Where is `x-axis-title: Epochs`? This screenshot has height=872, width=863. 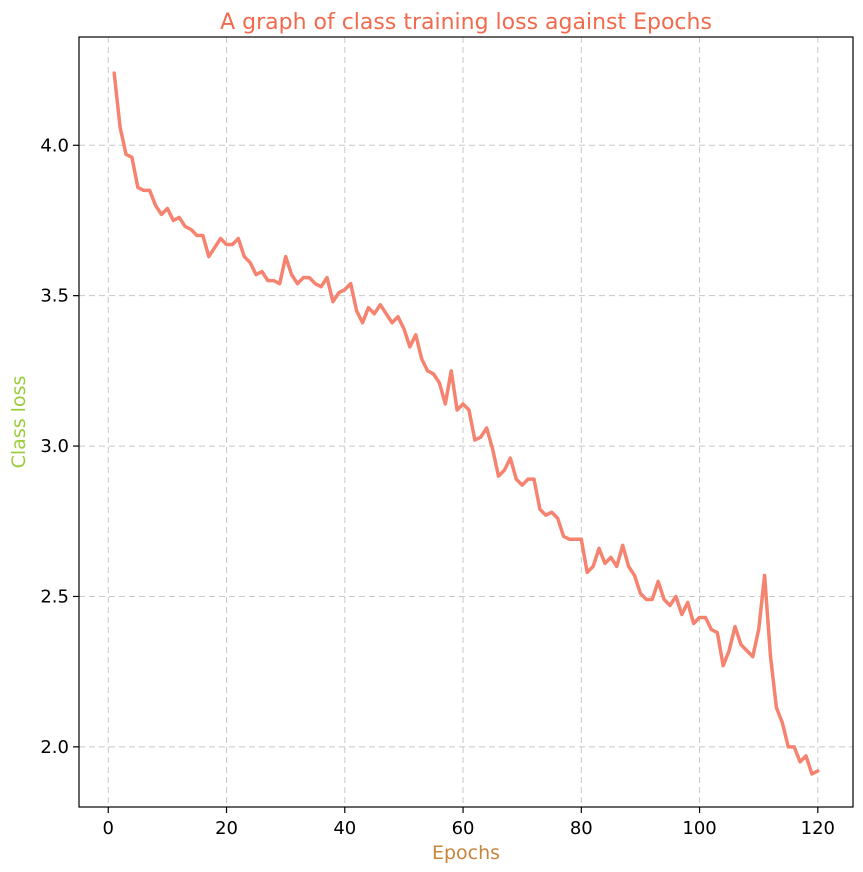
x-axis-title: Epochs is located at coordinates (466, 853).